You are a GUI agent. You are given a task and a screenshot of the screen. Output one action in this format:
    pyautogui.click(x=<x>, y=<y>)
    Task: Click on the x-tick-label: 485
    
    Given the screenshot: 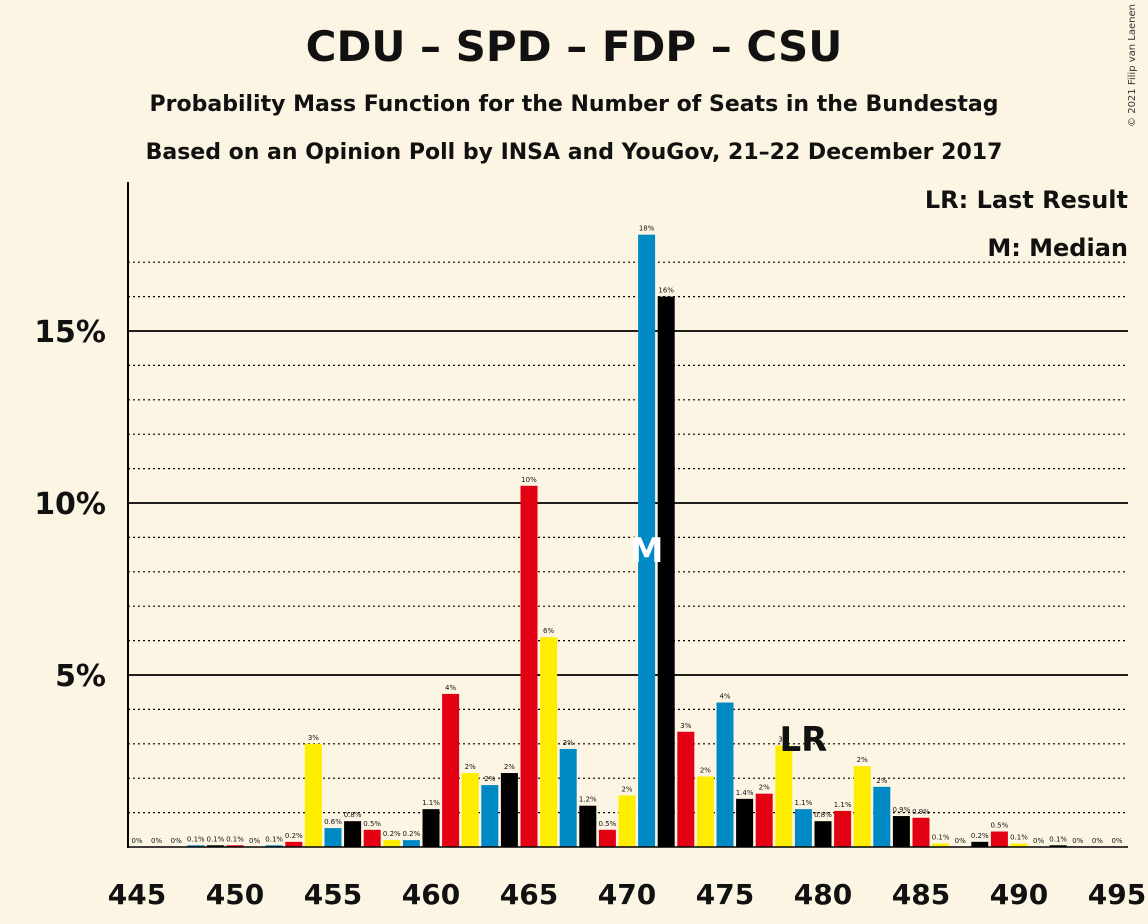 What is the action you would take?
    pyautogui.click(x=921, y=894)
    